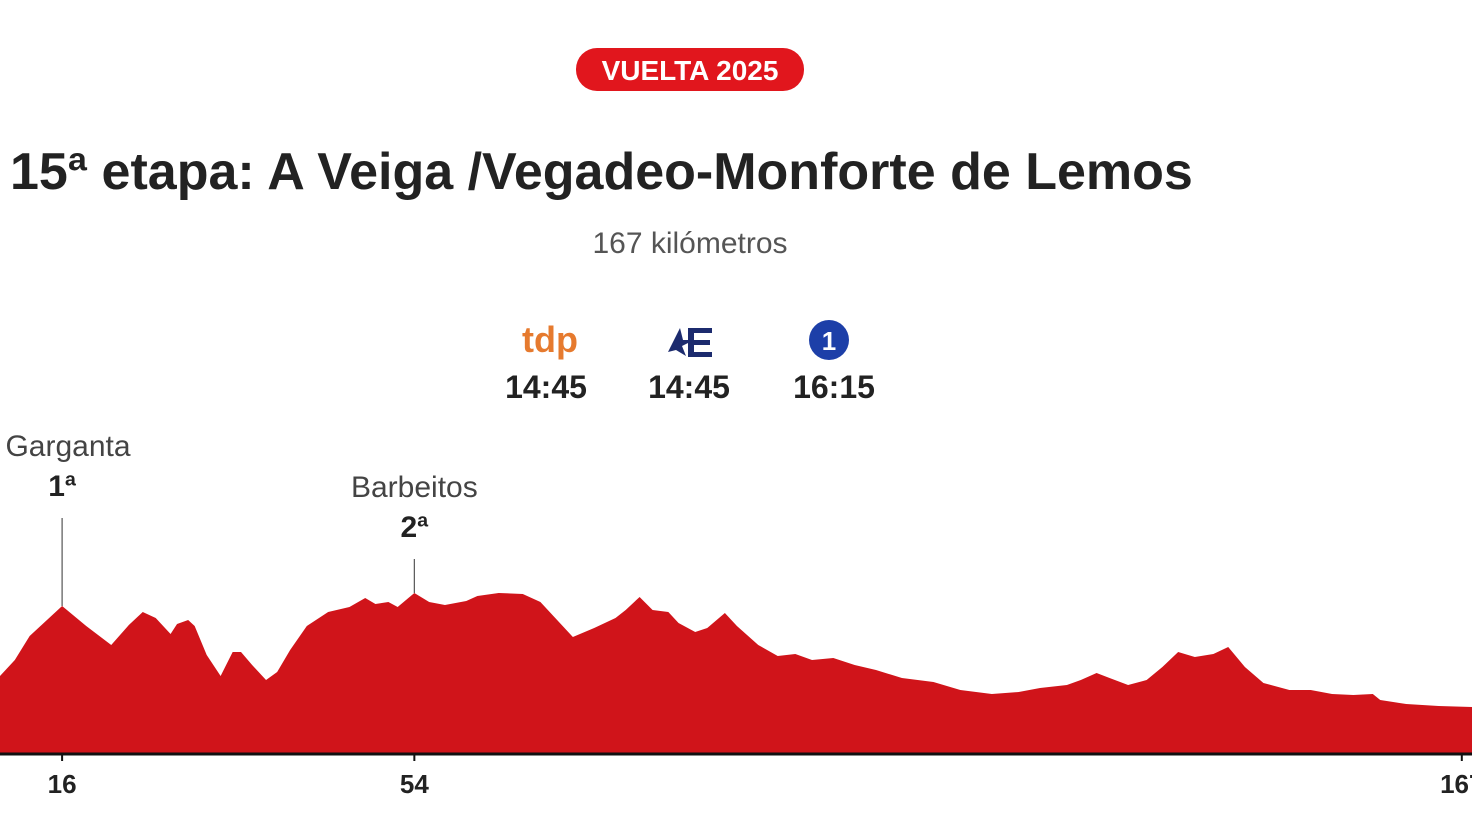  Describe the element at coordinates (550, 339) in the screenshot. I see `channel-logo: tdp` at that location.